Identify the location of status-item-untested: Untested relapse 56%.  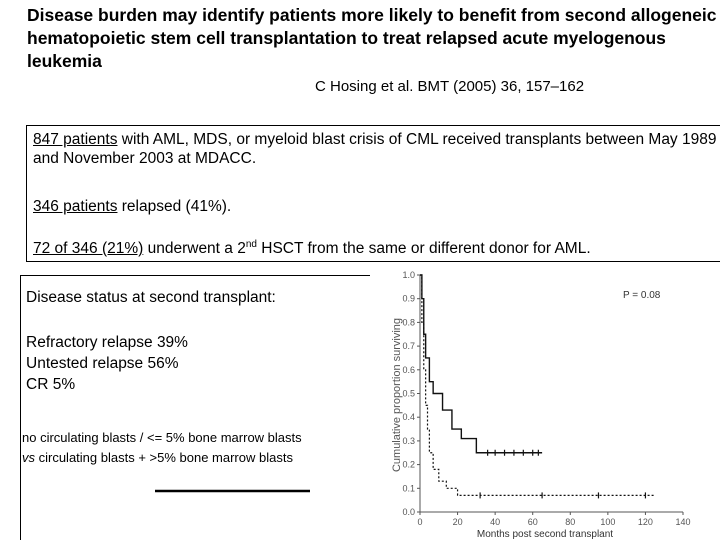
(102, 363).